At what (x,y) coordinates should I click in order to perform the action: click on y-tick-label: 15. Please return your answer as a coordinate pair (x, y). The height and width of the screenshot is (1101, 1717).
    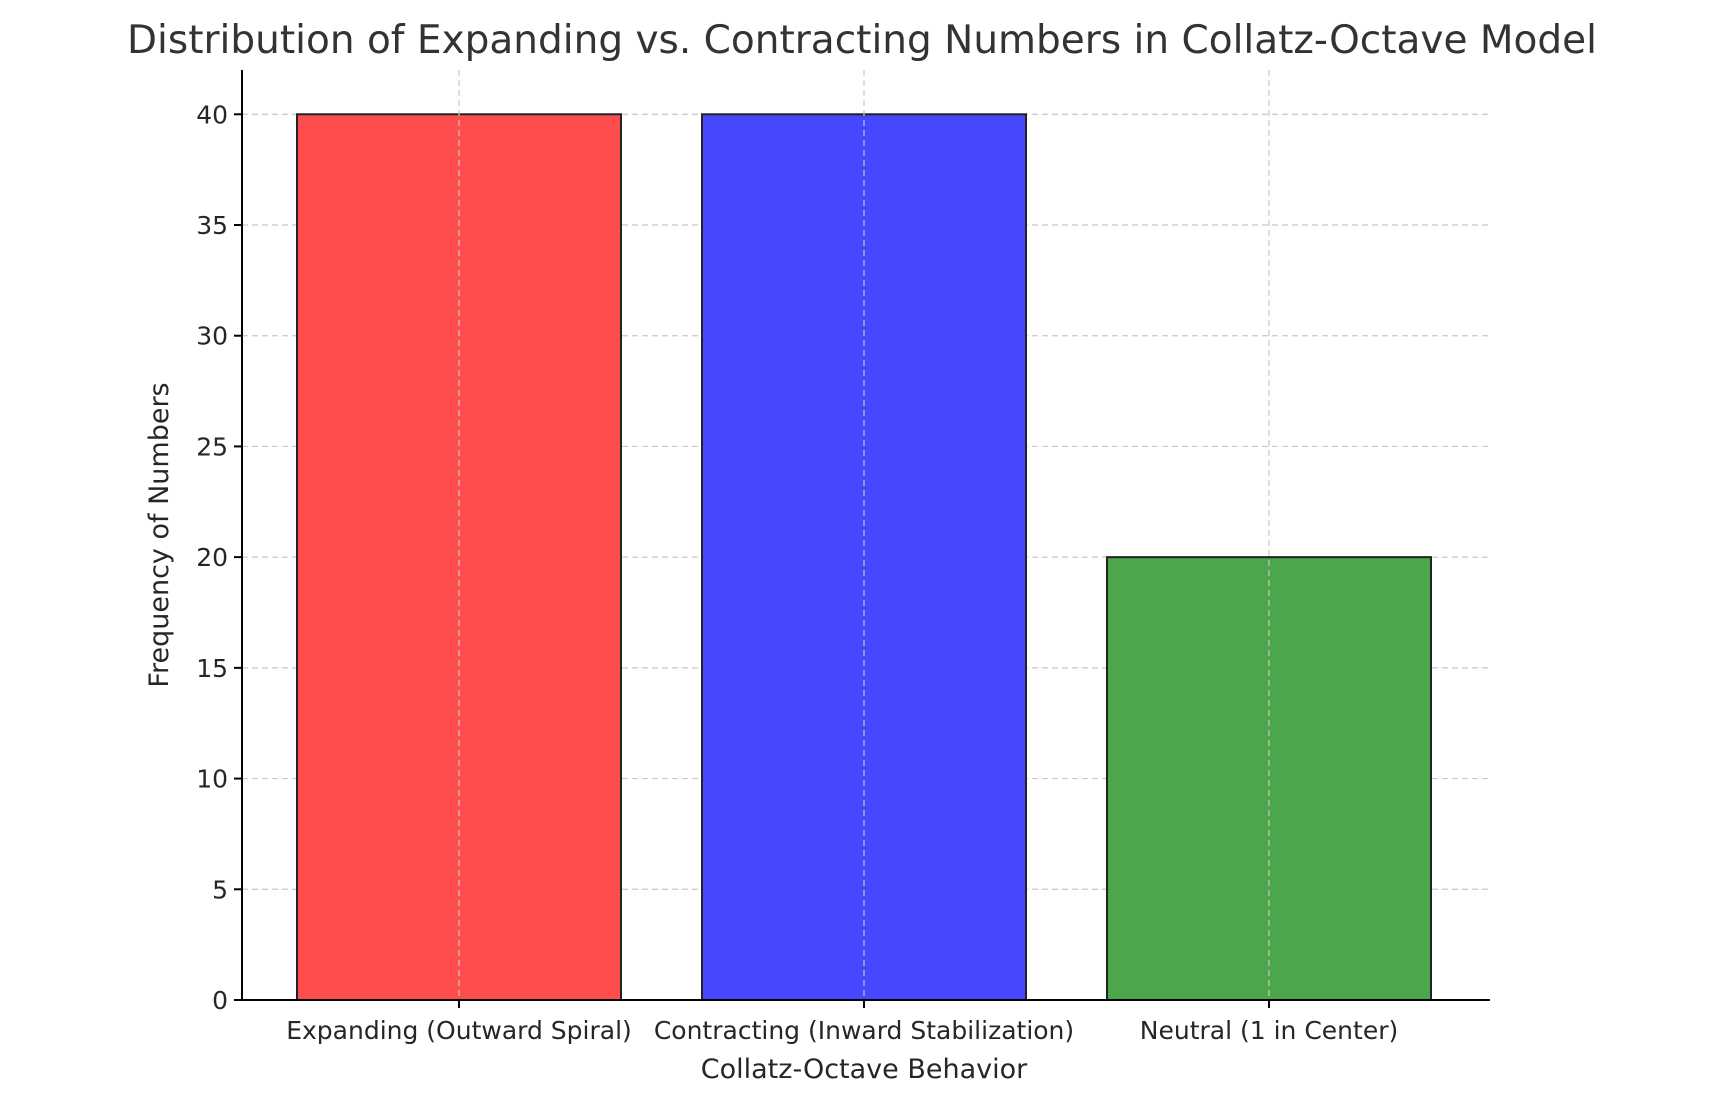
    Looking at the image, I should click on (212, 668).